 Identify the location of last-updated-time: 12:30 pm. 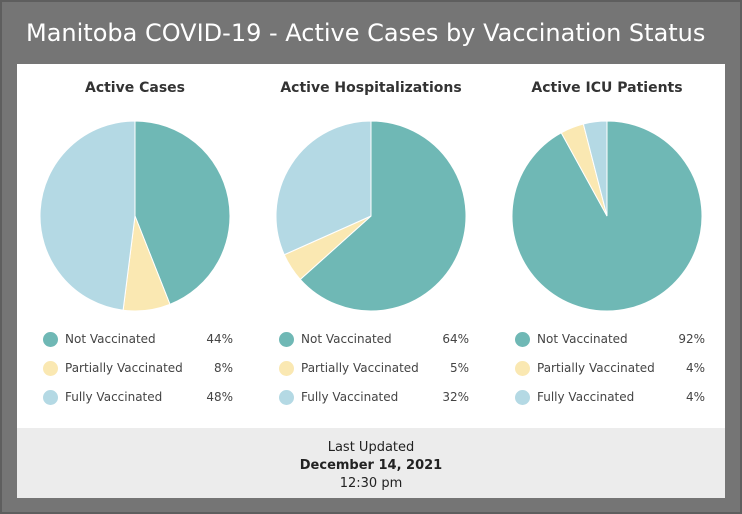
(371, 483).